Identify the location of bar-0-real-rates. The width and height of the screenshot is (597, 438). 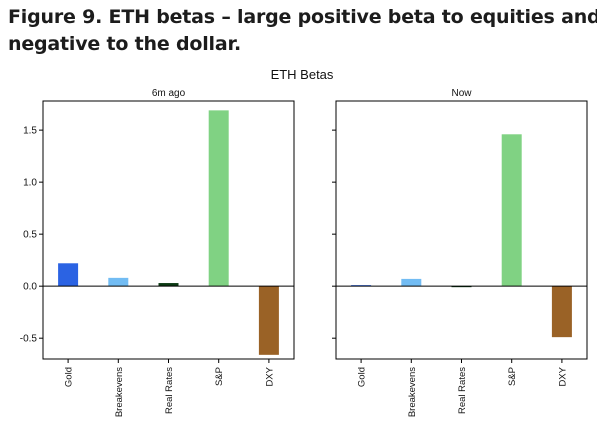
(168, 285).